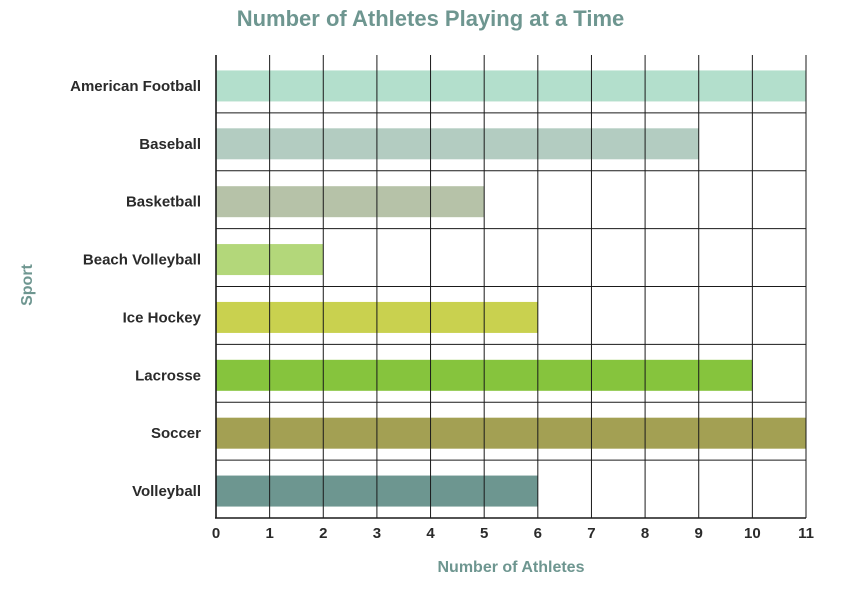  What do you see at coordinates (269, 533) in the screenshot?
I see `x-tick-label: 1` at bounding box center [269, 533].